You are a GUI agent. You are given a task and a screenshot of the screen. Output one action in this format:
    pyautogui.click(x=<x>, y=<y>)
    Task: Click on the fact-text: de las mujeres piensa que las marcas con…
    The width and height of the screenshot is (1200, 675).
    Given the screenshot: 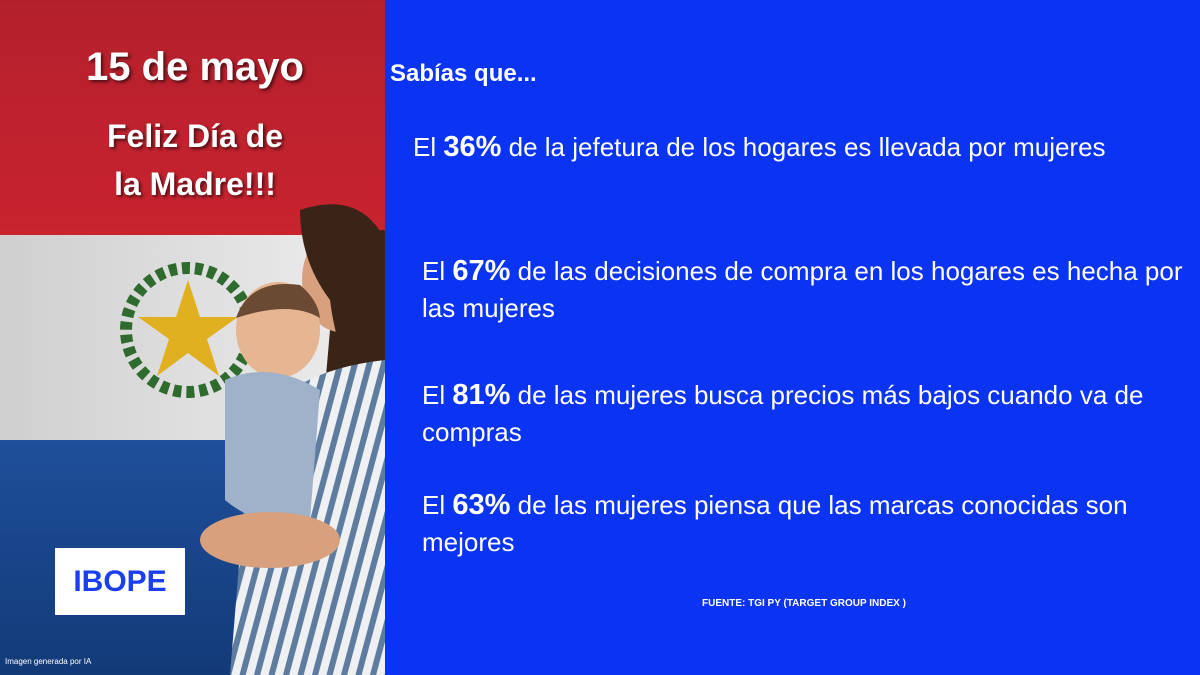 What is the action you would take?
    pyautogui.click(x=775, y=523)
    